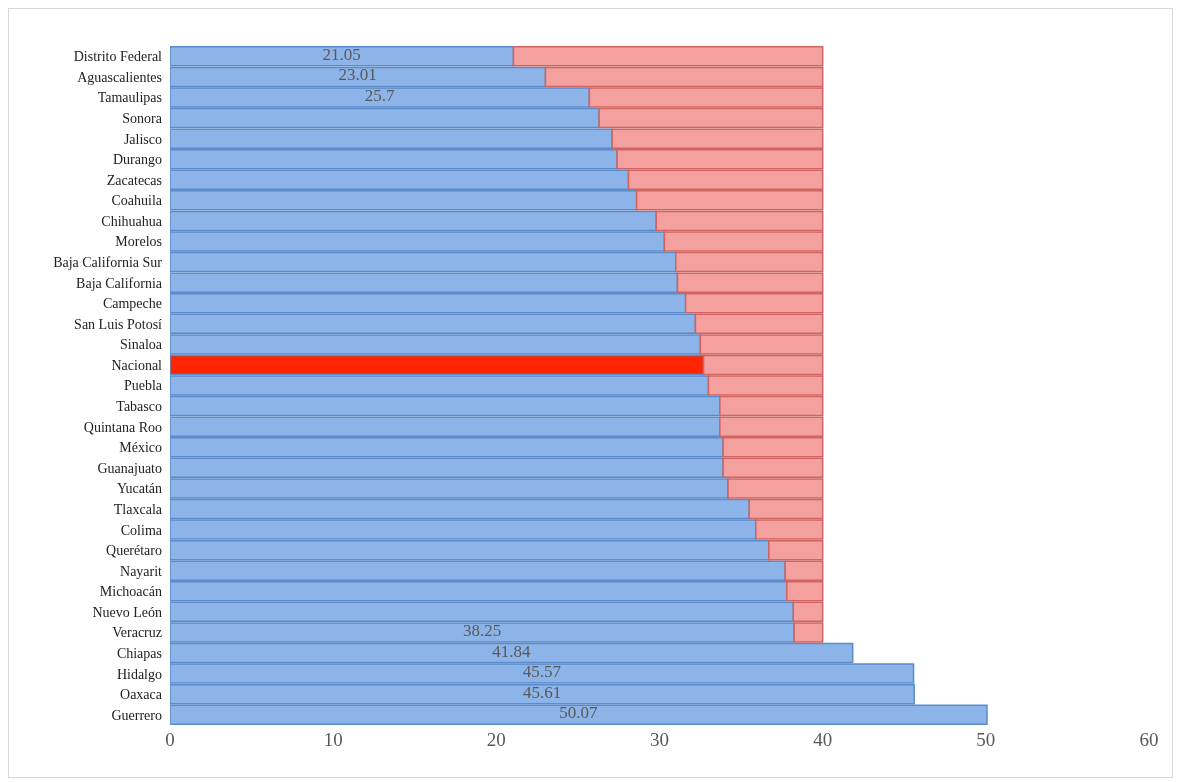  I want to click on y-tick-label: Michoacán, so click(130, 592).